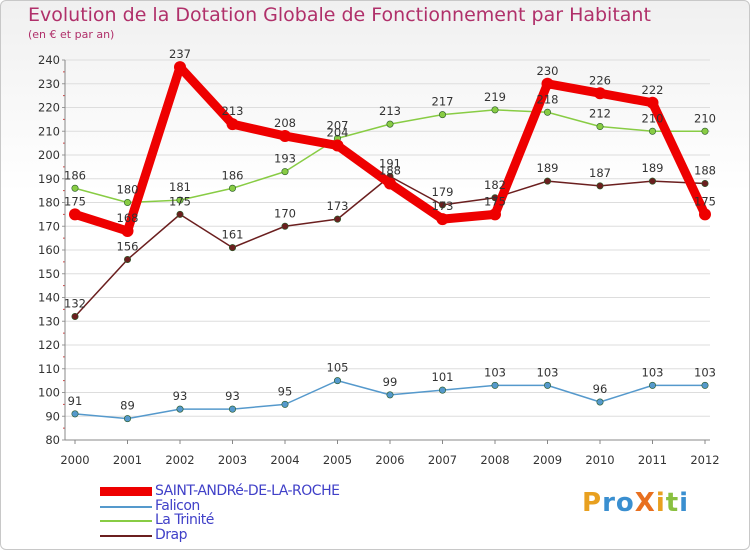 This screenshot has width=750, height=550. I want to click on x-tick-label: 2008, so click(494, 460).